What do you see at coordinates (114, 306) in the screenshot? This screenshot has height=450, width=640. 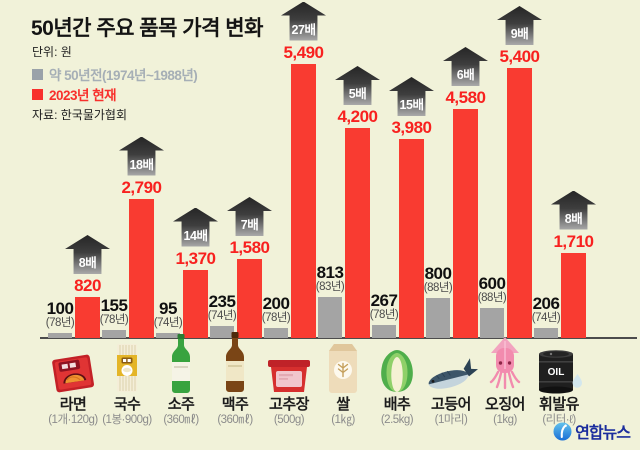 I see `old-price-value: 155` at bounding box center [114, 306].